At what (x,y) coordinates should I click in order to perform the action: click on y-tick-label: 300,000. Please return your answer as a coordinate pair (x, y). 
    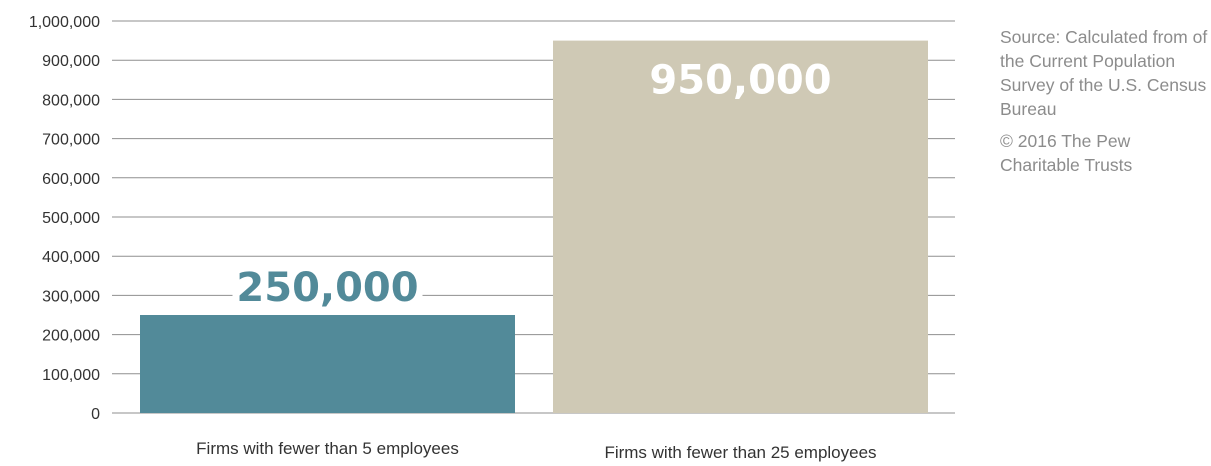
    Looking at the image, I should click on (71, 296).